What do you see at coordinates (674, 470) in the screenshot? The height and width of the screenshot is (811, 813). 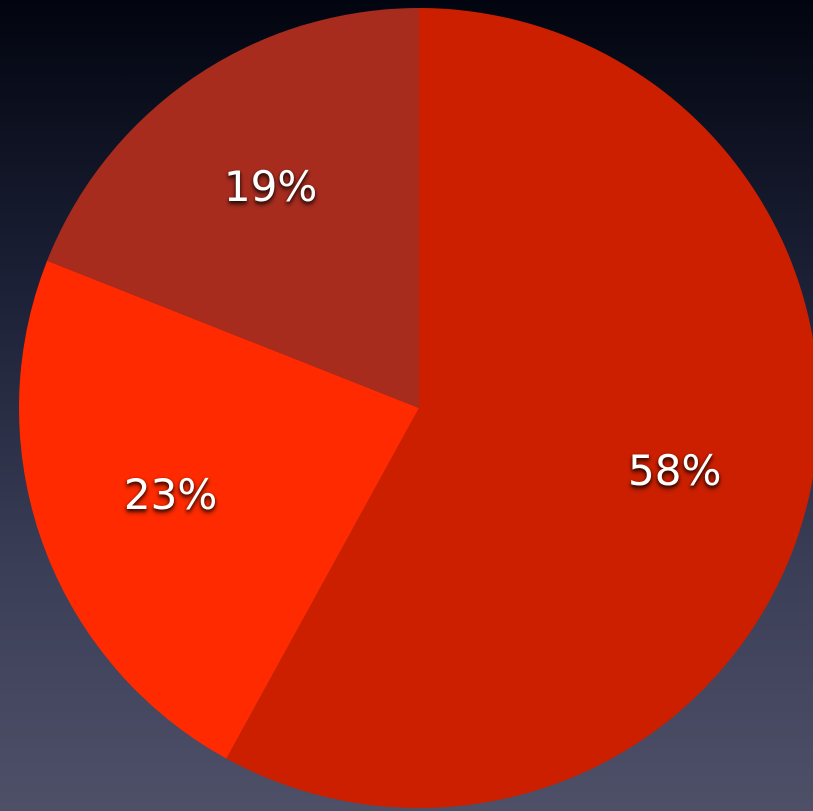 I see `slice-label-0: 58%` at bounding box center [674, 470].